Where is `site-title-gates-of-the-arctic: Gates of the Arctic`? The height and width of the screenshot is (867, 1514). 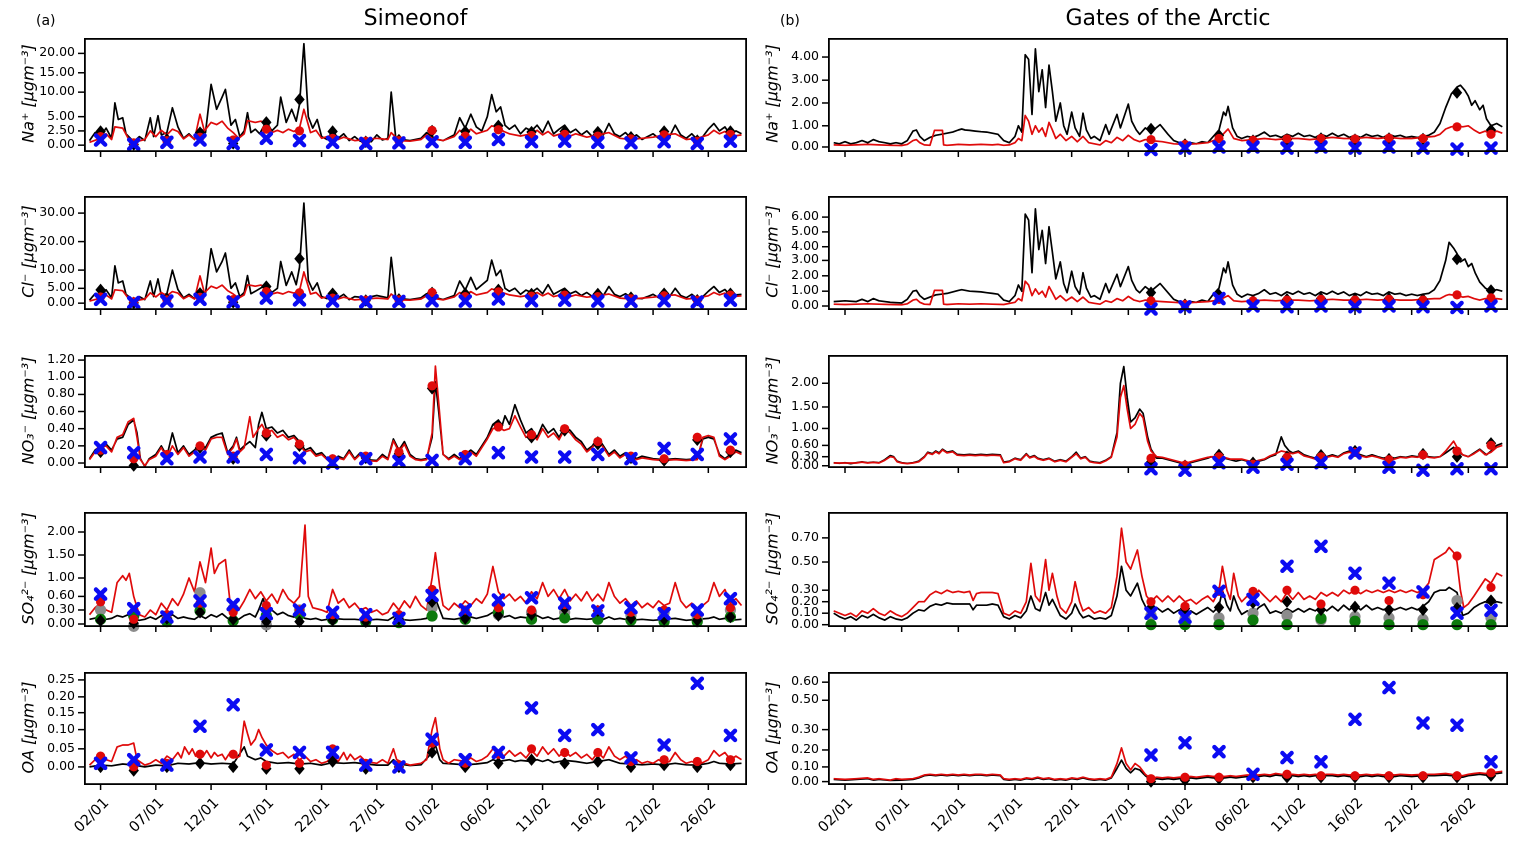 site-title-gates-of-the-arctic: Gates of the Arctic is located at coordinates (1168, 18).